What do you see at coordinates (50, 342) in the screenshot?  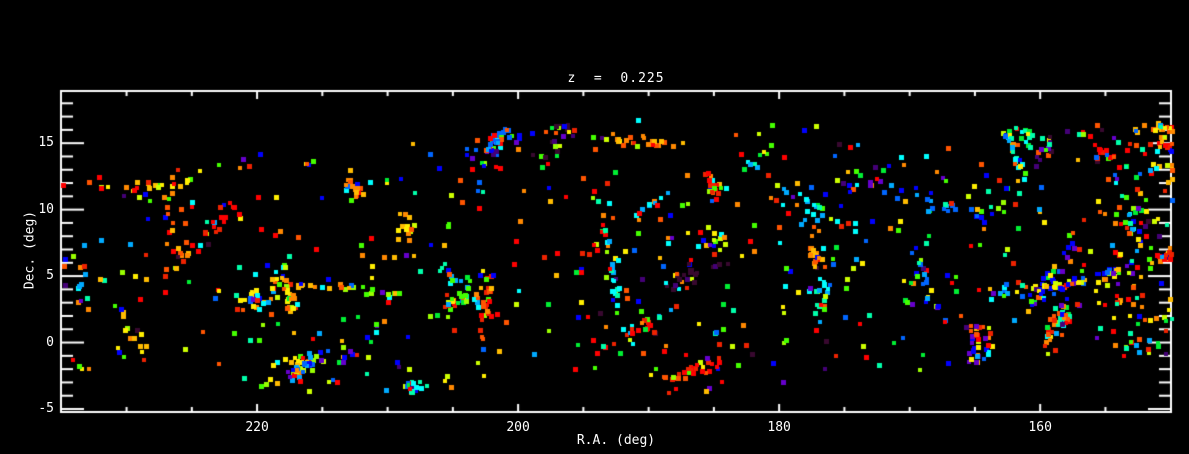 I see `y-tick-label: 0` at bounding box center [50, 342].